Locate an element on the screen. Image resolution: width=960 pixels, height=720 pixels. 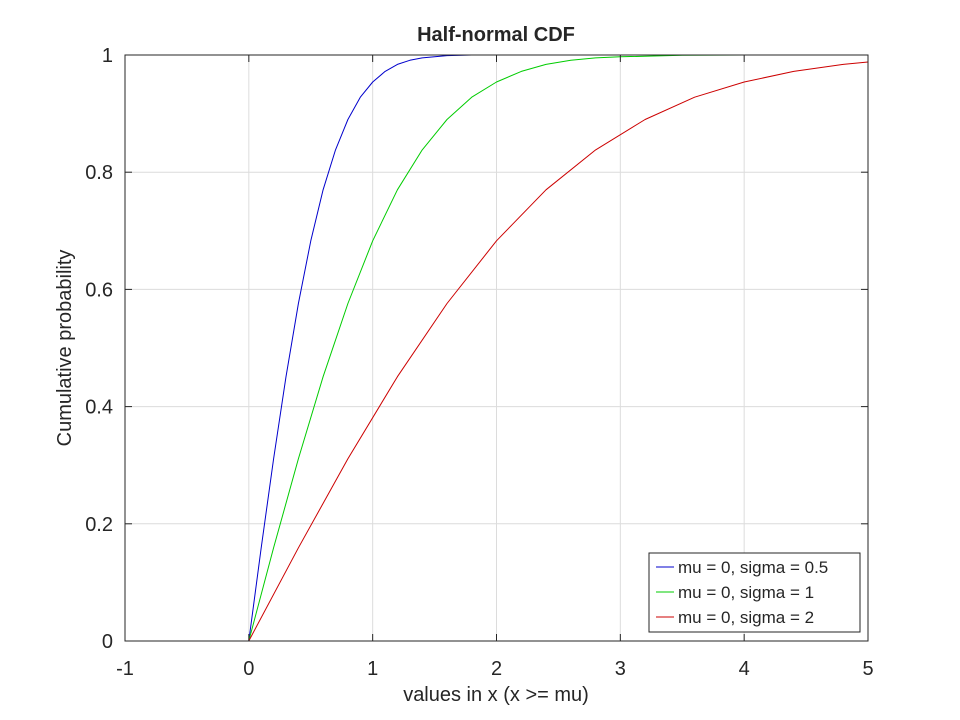
chart-title: Half-normal CDF is located at coordinates (496, 35).